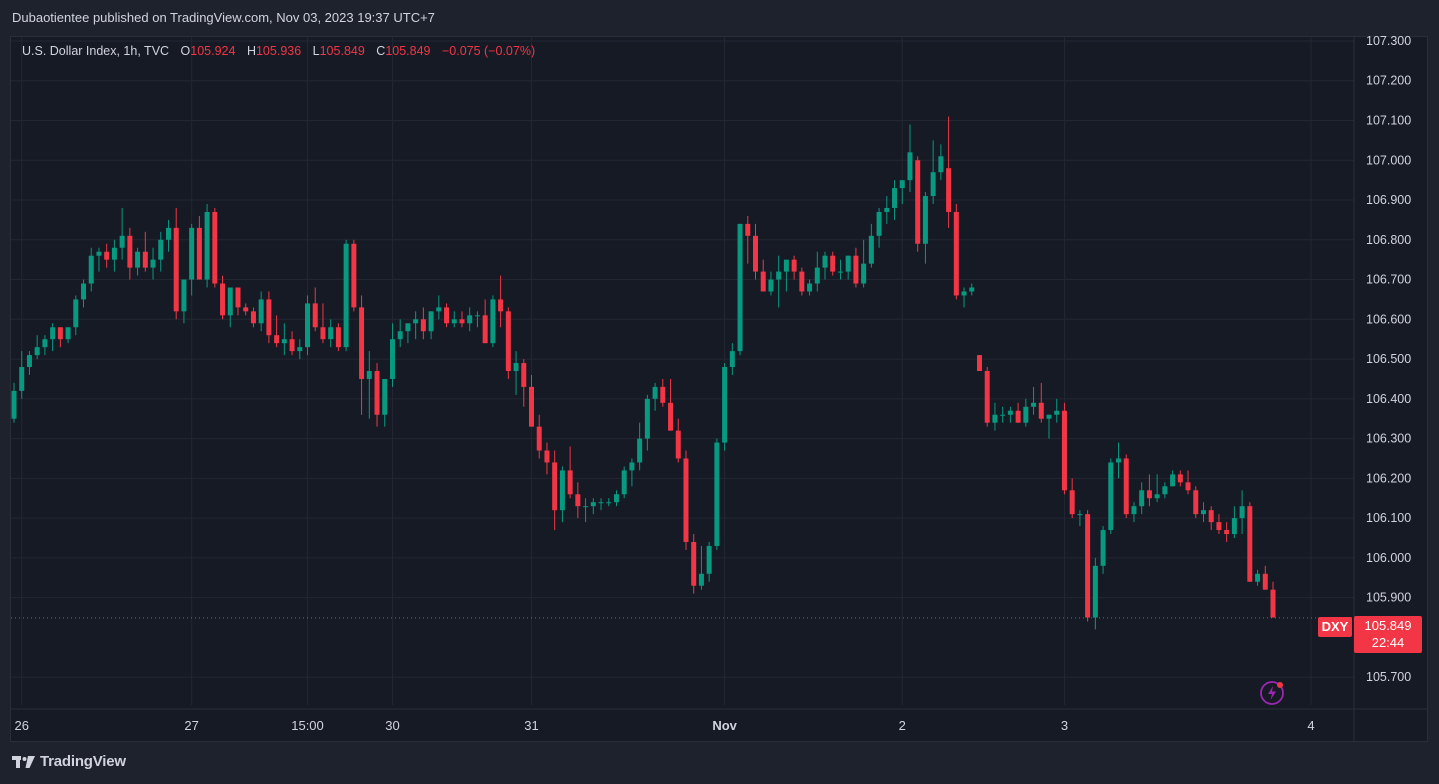  Describe the element at coordinates (213, 51) in the screenshot. I see `legend-open-value: 105.924` at that location.